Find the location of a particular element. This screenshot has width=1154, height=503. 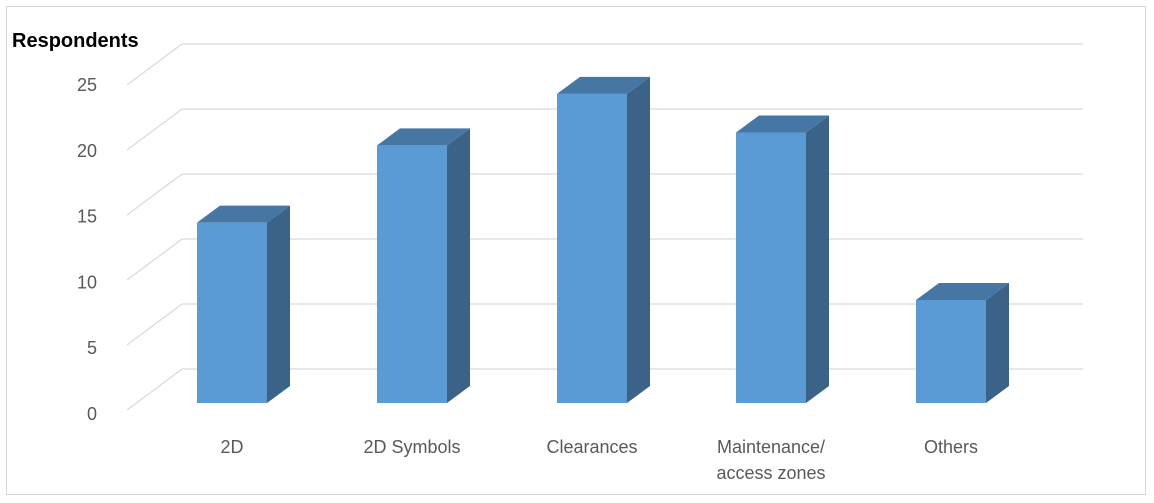

y-tick-label: 20 is located at coordinates (87, 151).